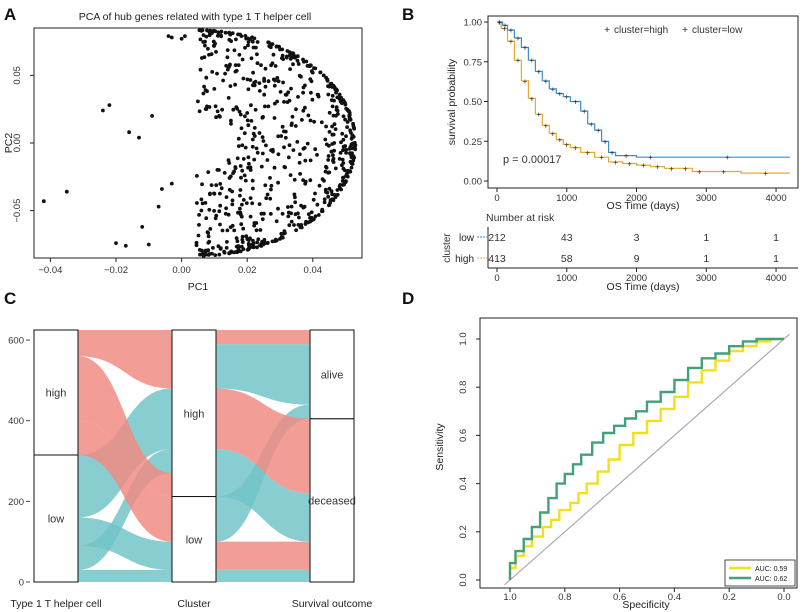 The width and height of the screenshot is (803, 612). I want to click on alluvial-y-tick-label: 0, so click(21, 583).